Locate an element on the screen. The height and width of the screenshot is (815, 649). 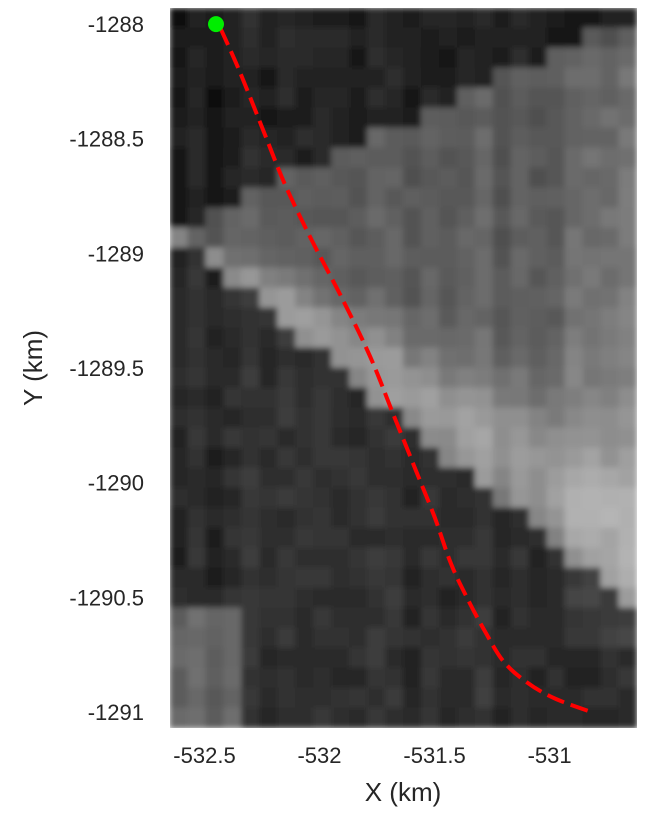
x-tick-label: -531 is located at coordinates (550, 755).